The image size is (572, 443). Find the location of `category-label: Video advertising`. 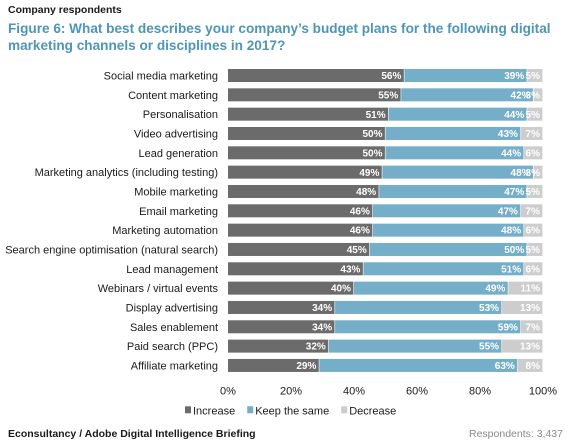

category-label: Video advertising is located at coordinates (176, 134).